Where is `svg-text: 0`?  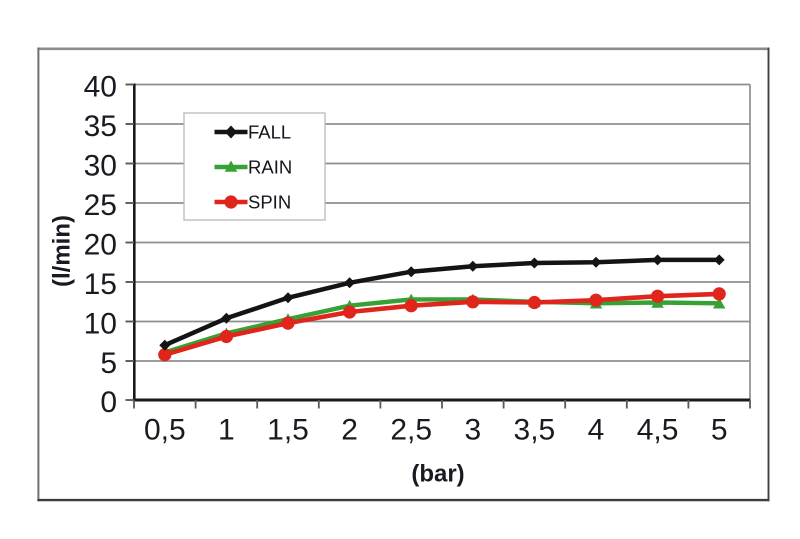 svg-text: 0 is located at coordinates (108, 402).